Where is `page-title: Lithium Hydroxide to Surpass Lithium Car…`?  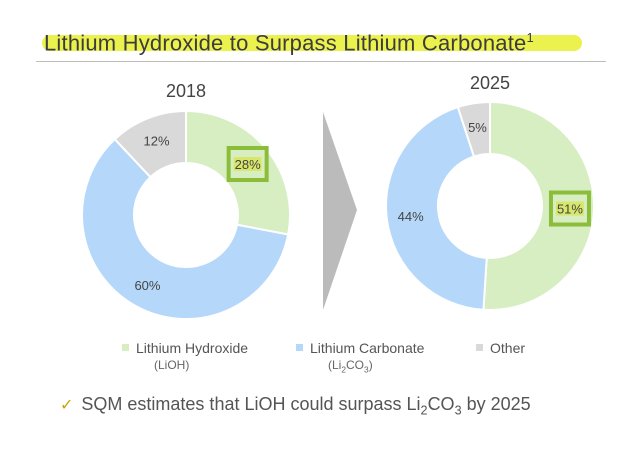 page-title: Lithium Hydroxide to Surpass Lithium Car… is located at coordinates (289, 43).